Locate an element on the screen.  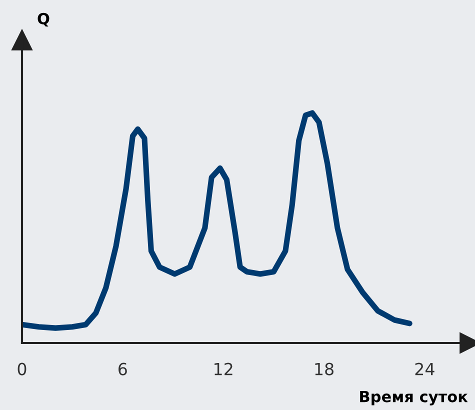
x-tick-label: 24 is located at coordinates (424, 369).